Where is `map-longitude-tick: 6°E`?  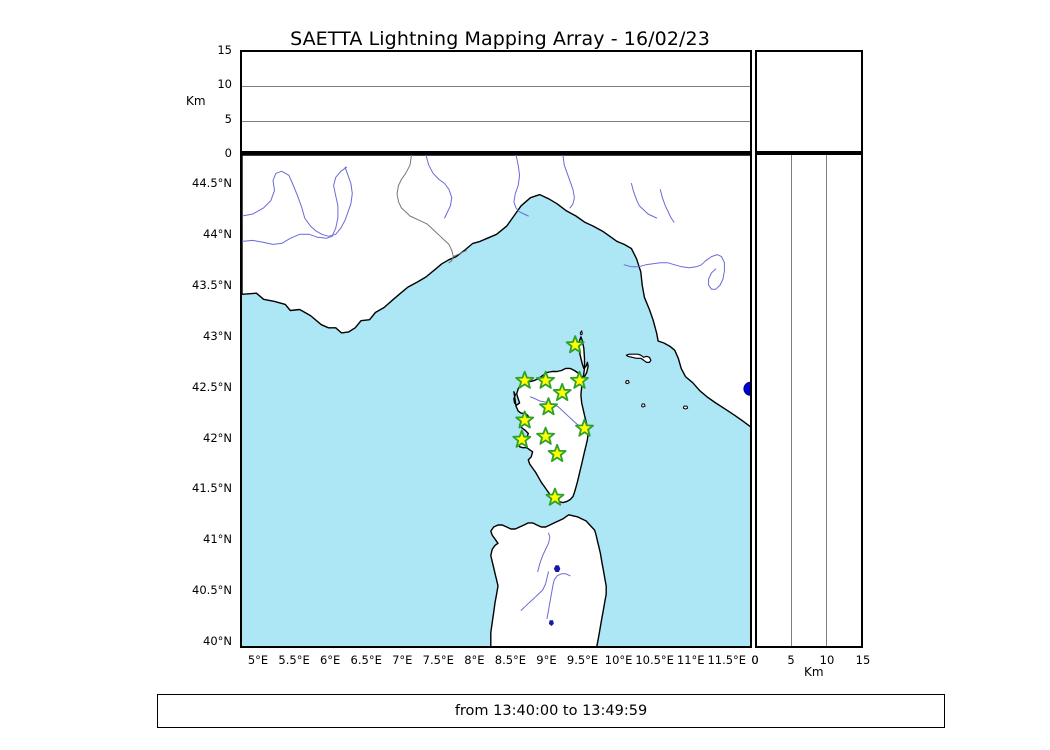 map-longitude-tick: 6°E is located at coordinates (330, 660).